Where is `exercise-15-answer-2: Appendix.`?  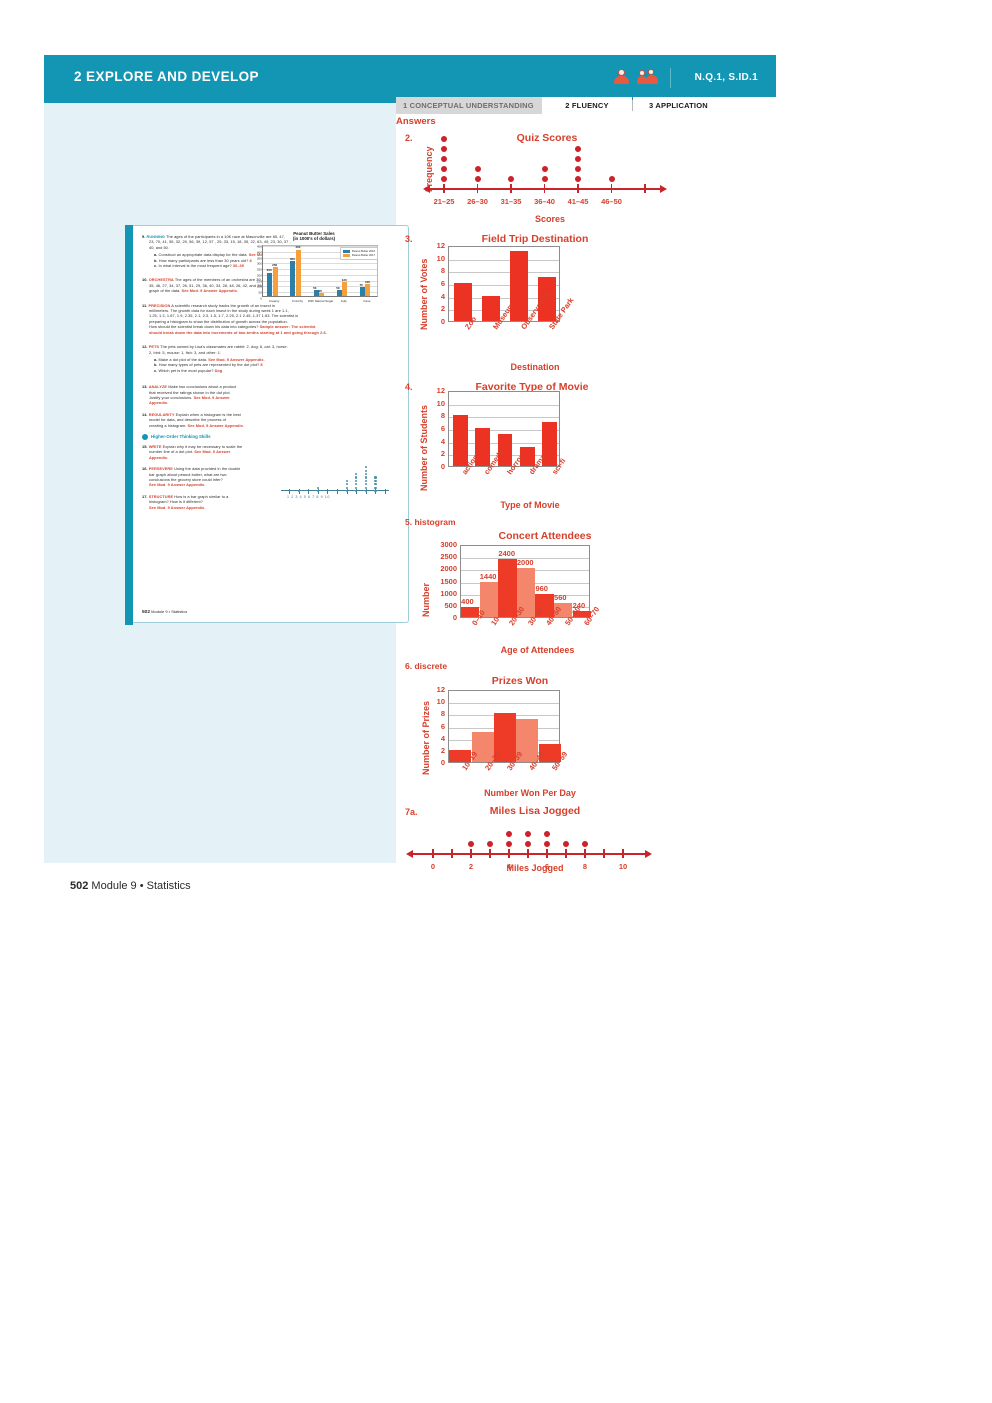
exercise-15-answer-2: Appendix. is located at coordinates (159, 457).